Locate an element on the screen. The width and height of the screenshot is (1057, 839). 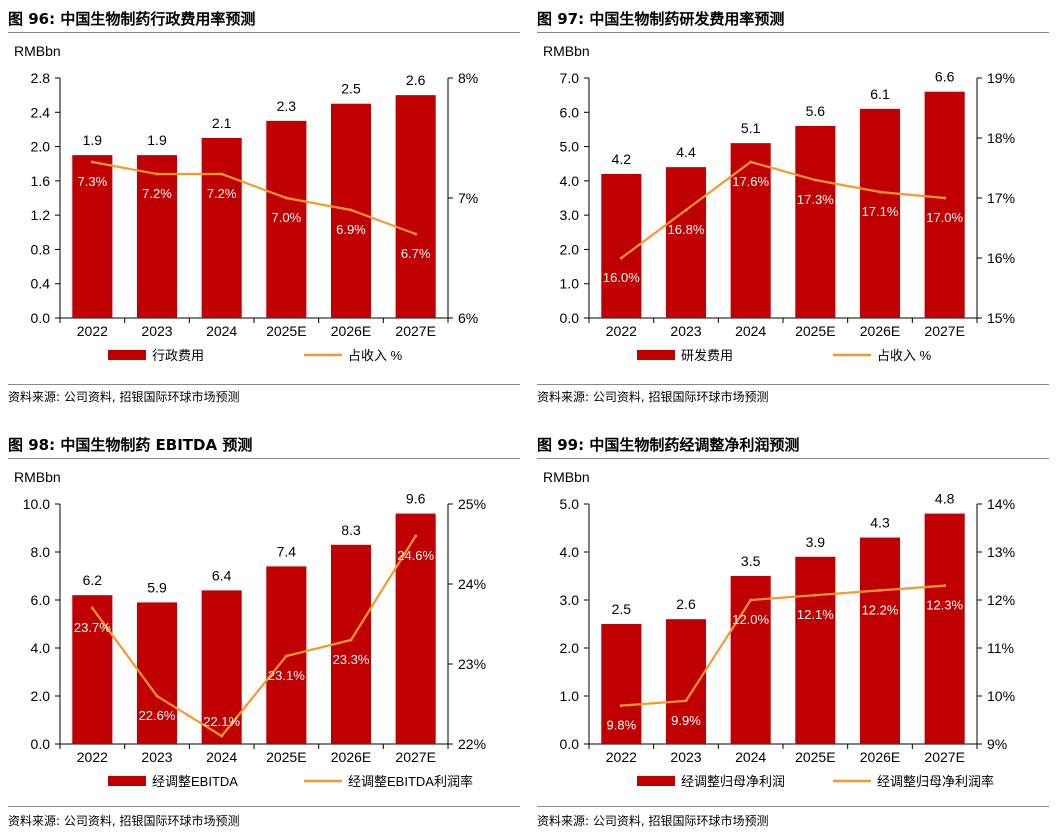
bar-value-label: 2.1 is located at coordinates (222, 123).